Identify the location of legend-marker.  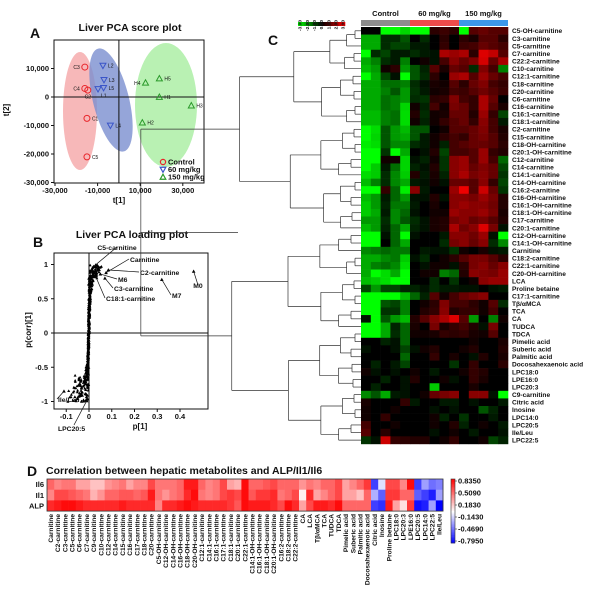
(163, 176).